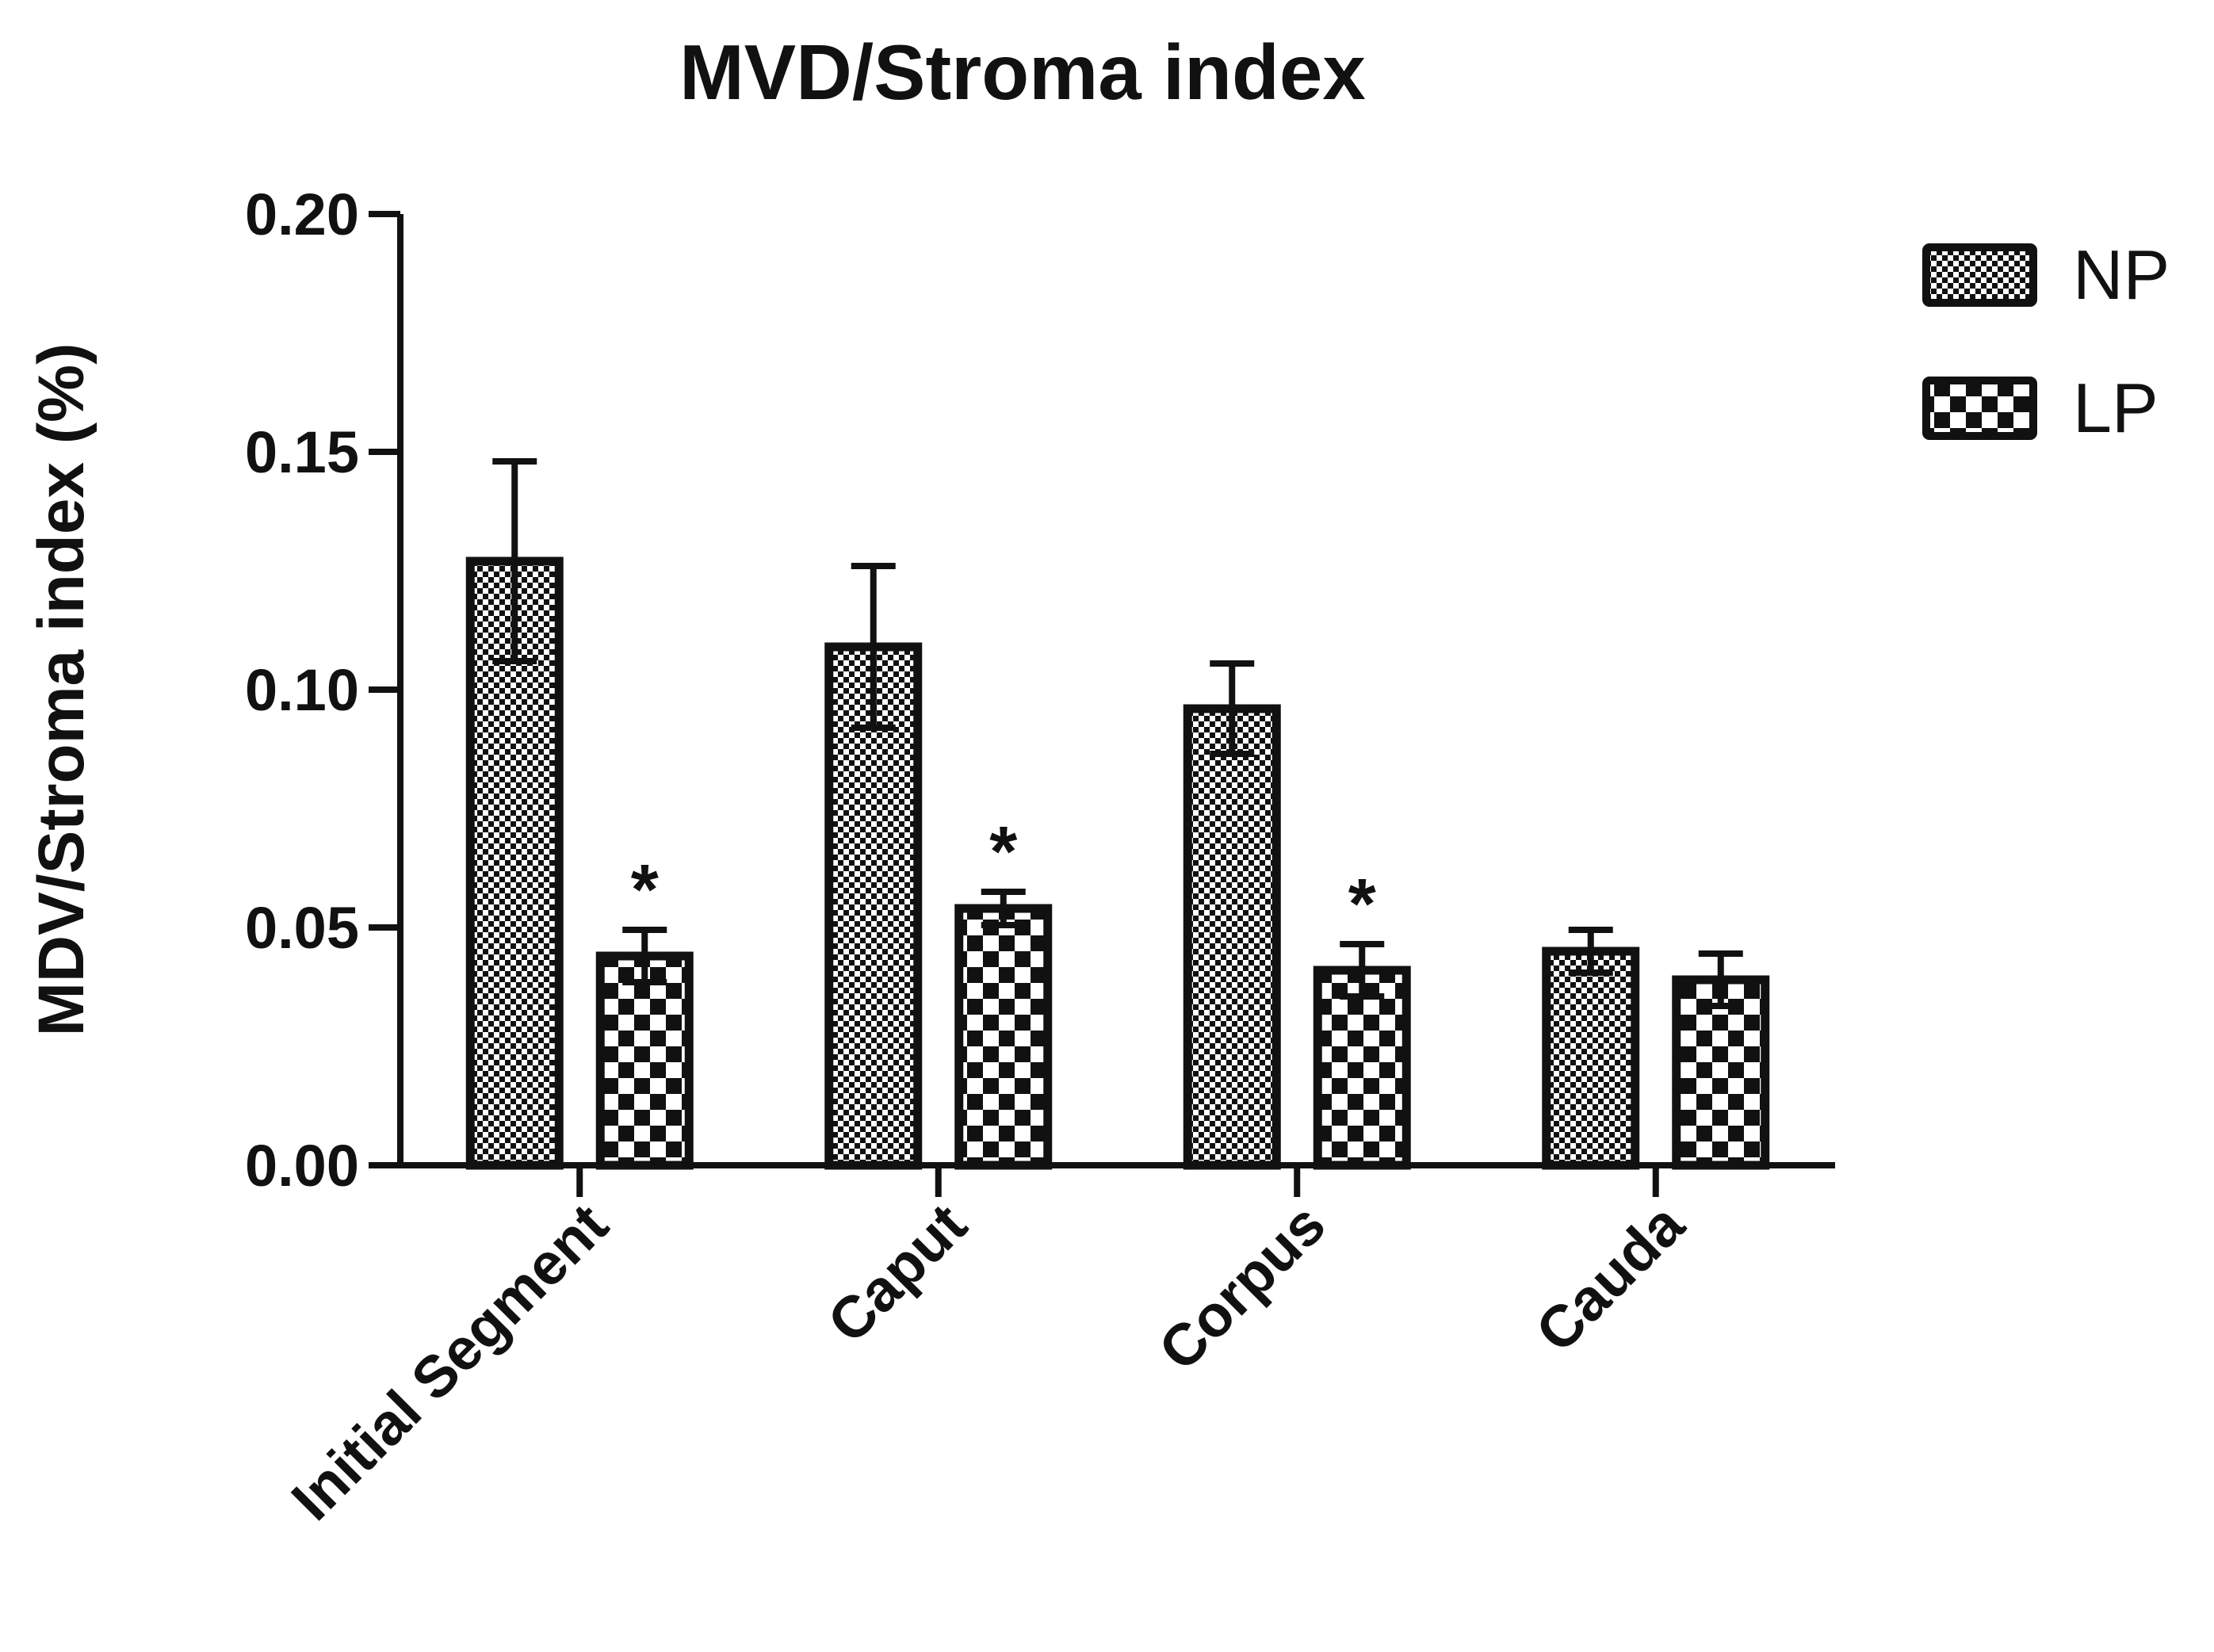 The image size is (2214, 1652). Describe the element at coordinates (2116, 408) in the screenshot. I see `legend-label-lp: LP` at that location.